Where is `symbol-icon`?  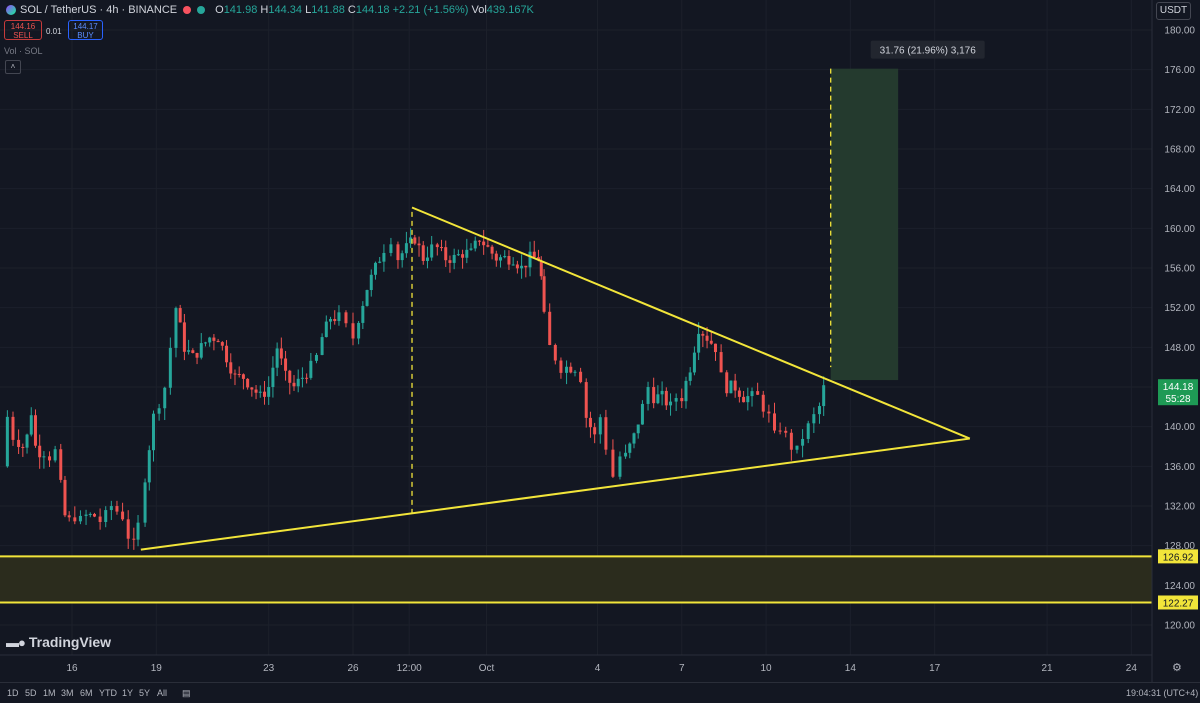 symbol-icon is located at coordinates (11, 10).